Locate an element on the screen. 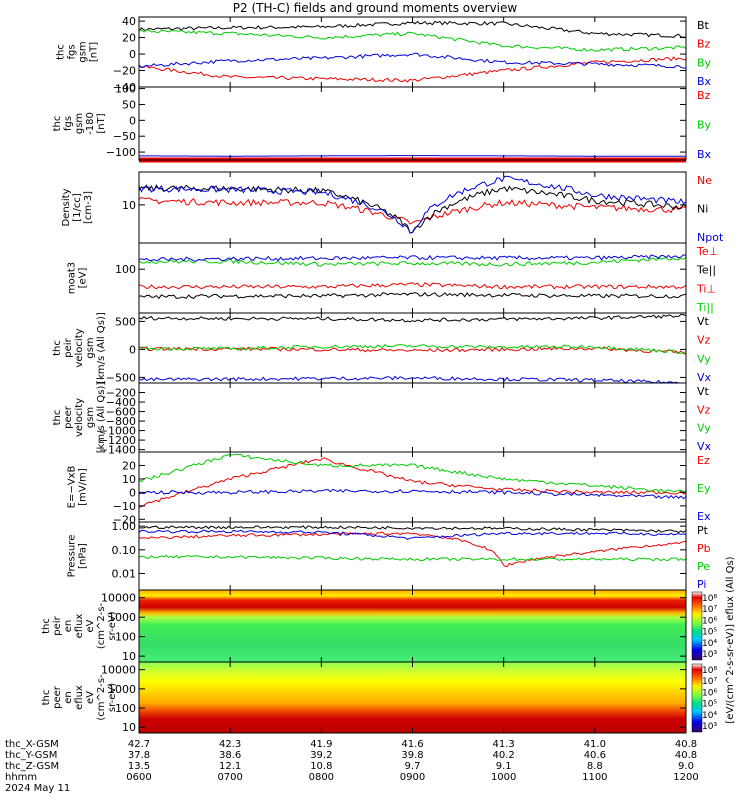 The height and width of the screenshot is (800, 750). legend-fgs2-1: By is located at coordinates (704, 125).